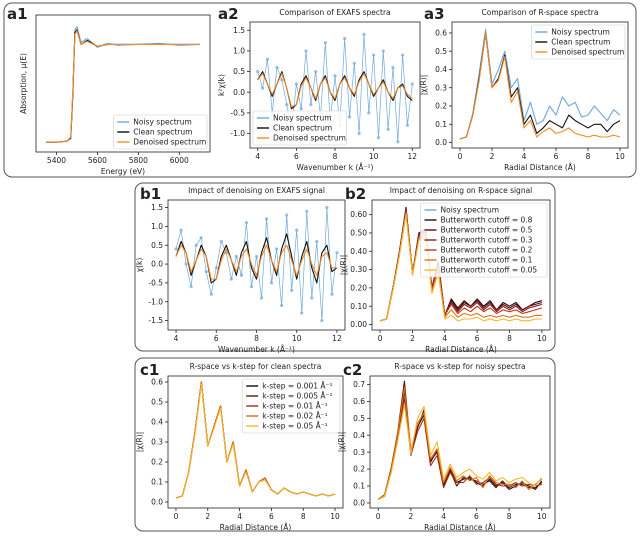 This screenshot has height=539, width=640. I want to click on x-tick-label: 5600, so click(97, 160).